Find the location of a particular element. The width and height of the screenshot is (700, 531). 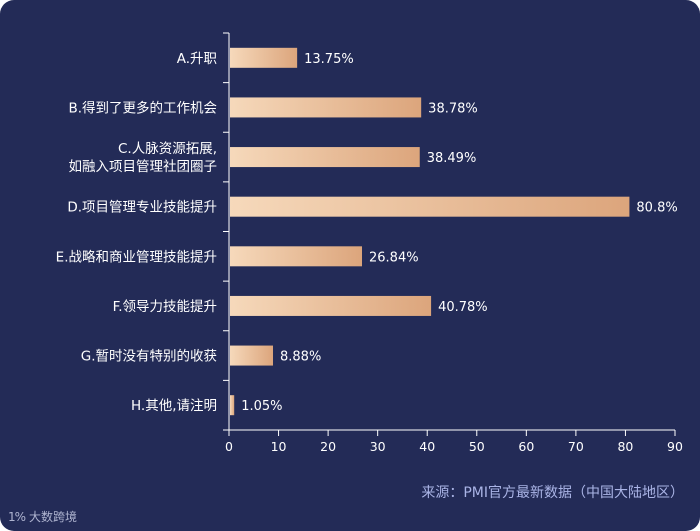

value-label: 40.78% is located at coordinates (463, 307).